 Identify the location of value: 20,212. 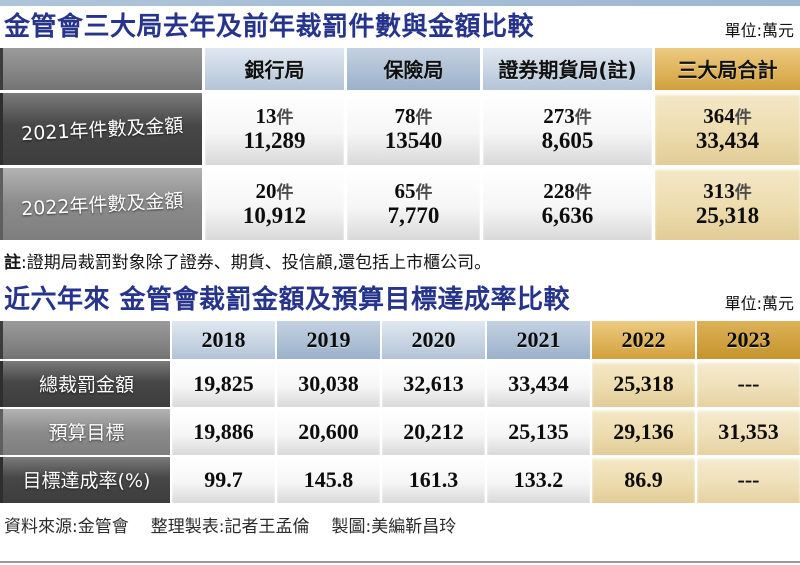
(433, 431).